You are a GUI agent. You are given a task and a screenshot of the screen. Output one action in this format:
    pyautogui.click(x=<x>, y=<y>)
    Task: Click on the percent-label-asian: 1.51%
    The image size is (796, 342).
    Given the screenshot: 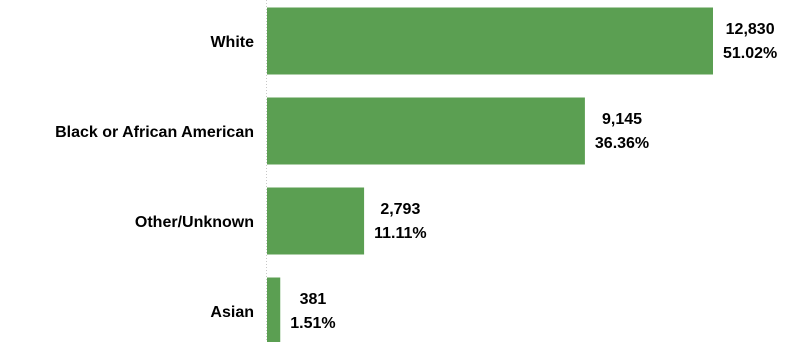 What is the action you would take?
    pyautogui.click(x=312, y=323)
    